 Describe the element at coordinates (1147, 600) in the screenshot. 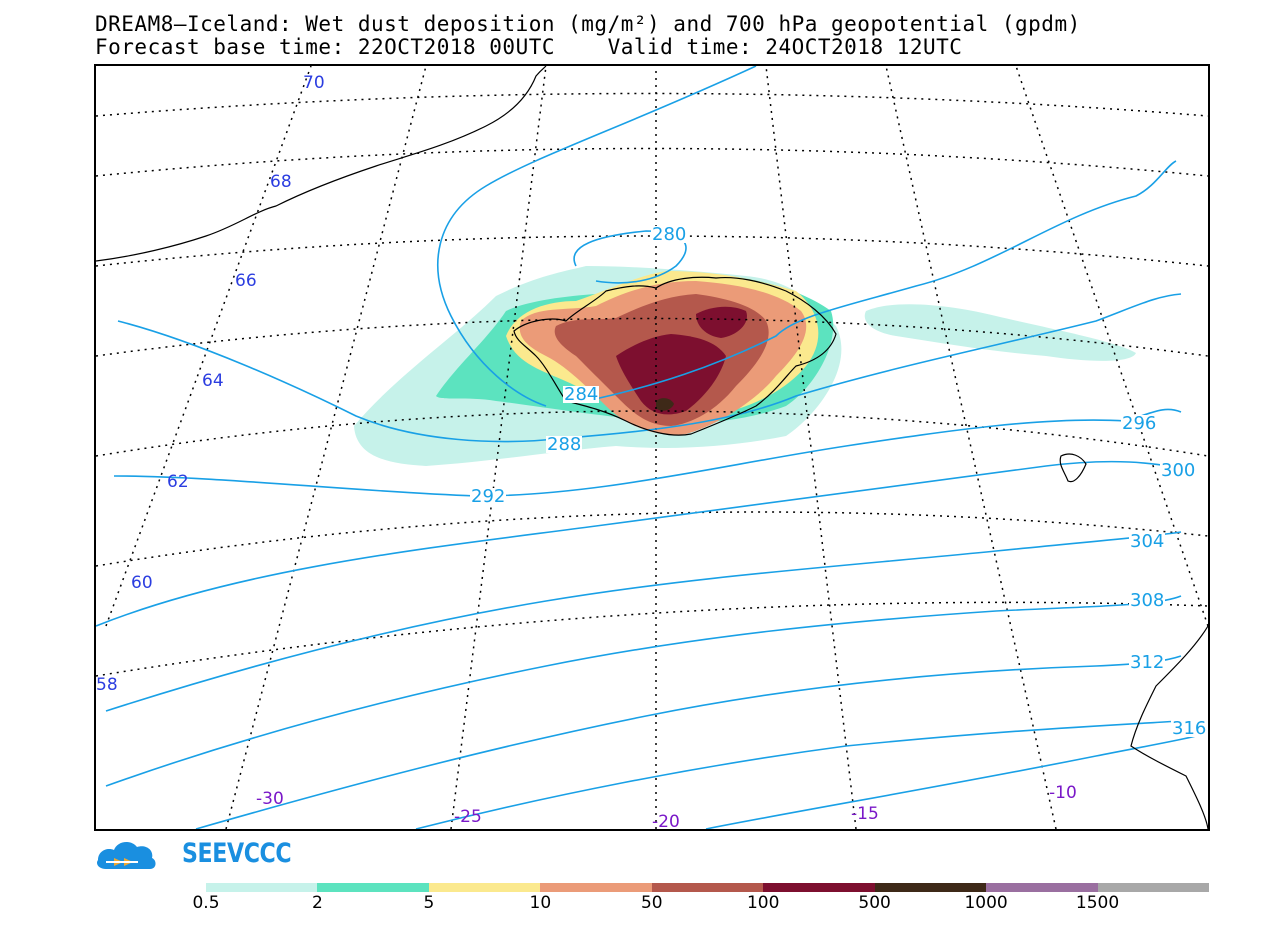

I see `geopotential-label-308: 308` at that location.